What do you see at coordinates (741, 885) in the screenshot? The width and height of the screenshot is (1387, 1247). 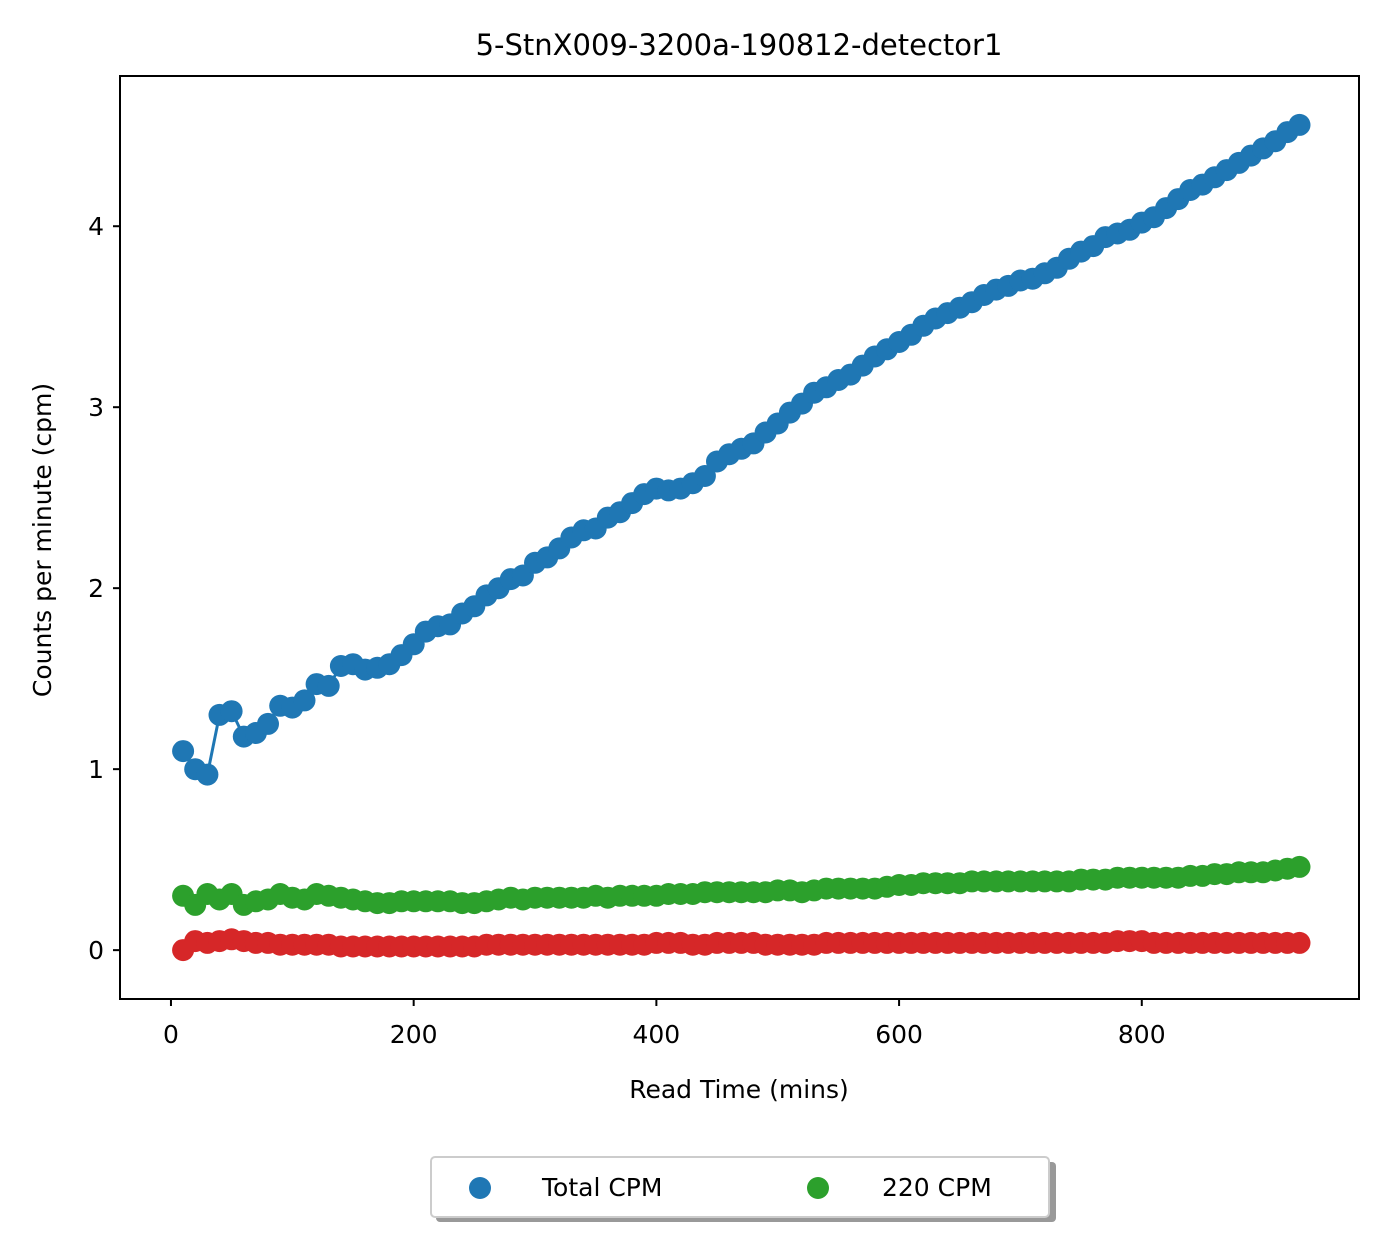 I see `series-220-cpm` at bounding box center [741, 885].